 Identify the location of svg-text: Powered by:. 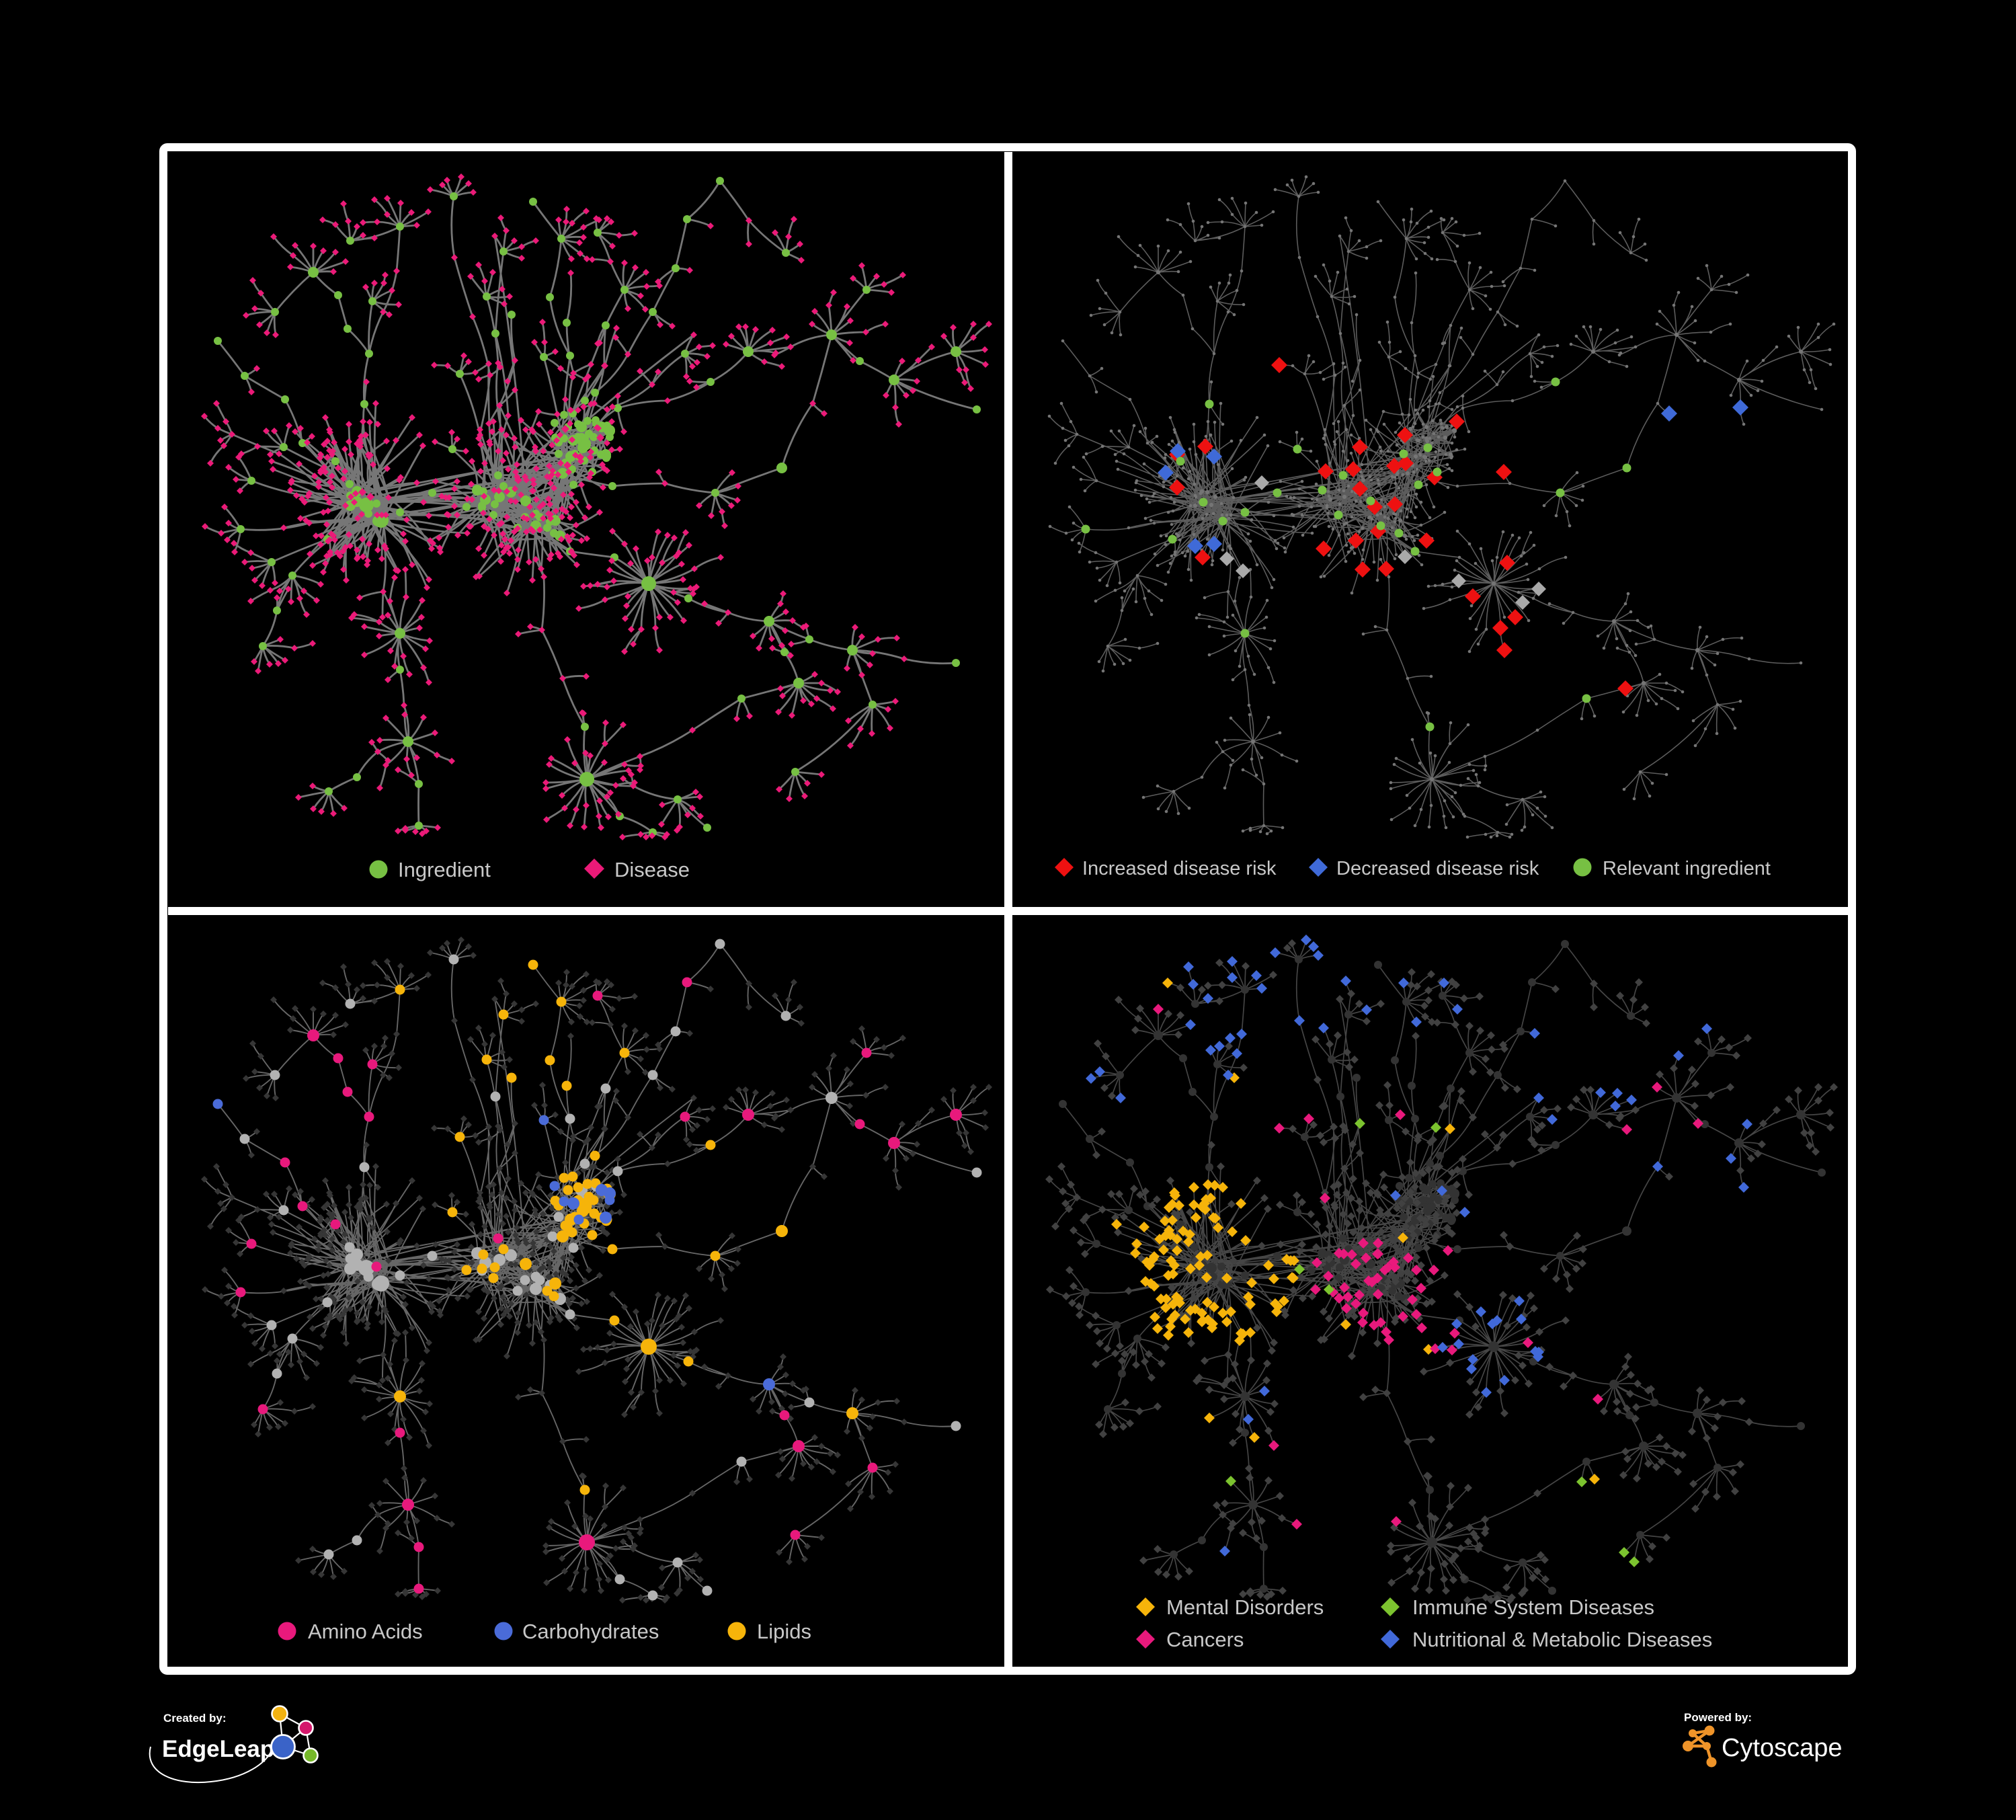
(1718, 1717).